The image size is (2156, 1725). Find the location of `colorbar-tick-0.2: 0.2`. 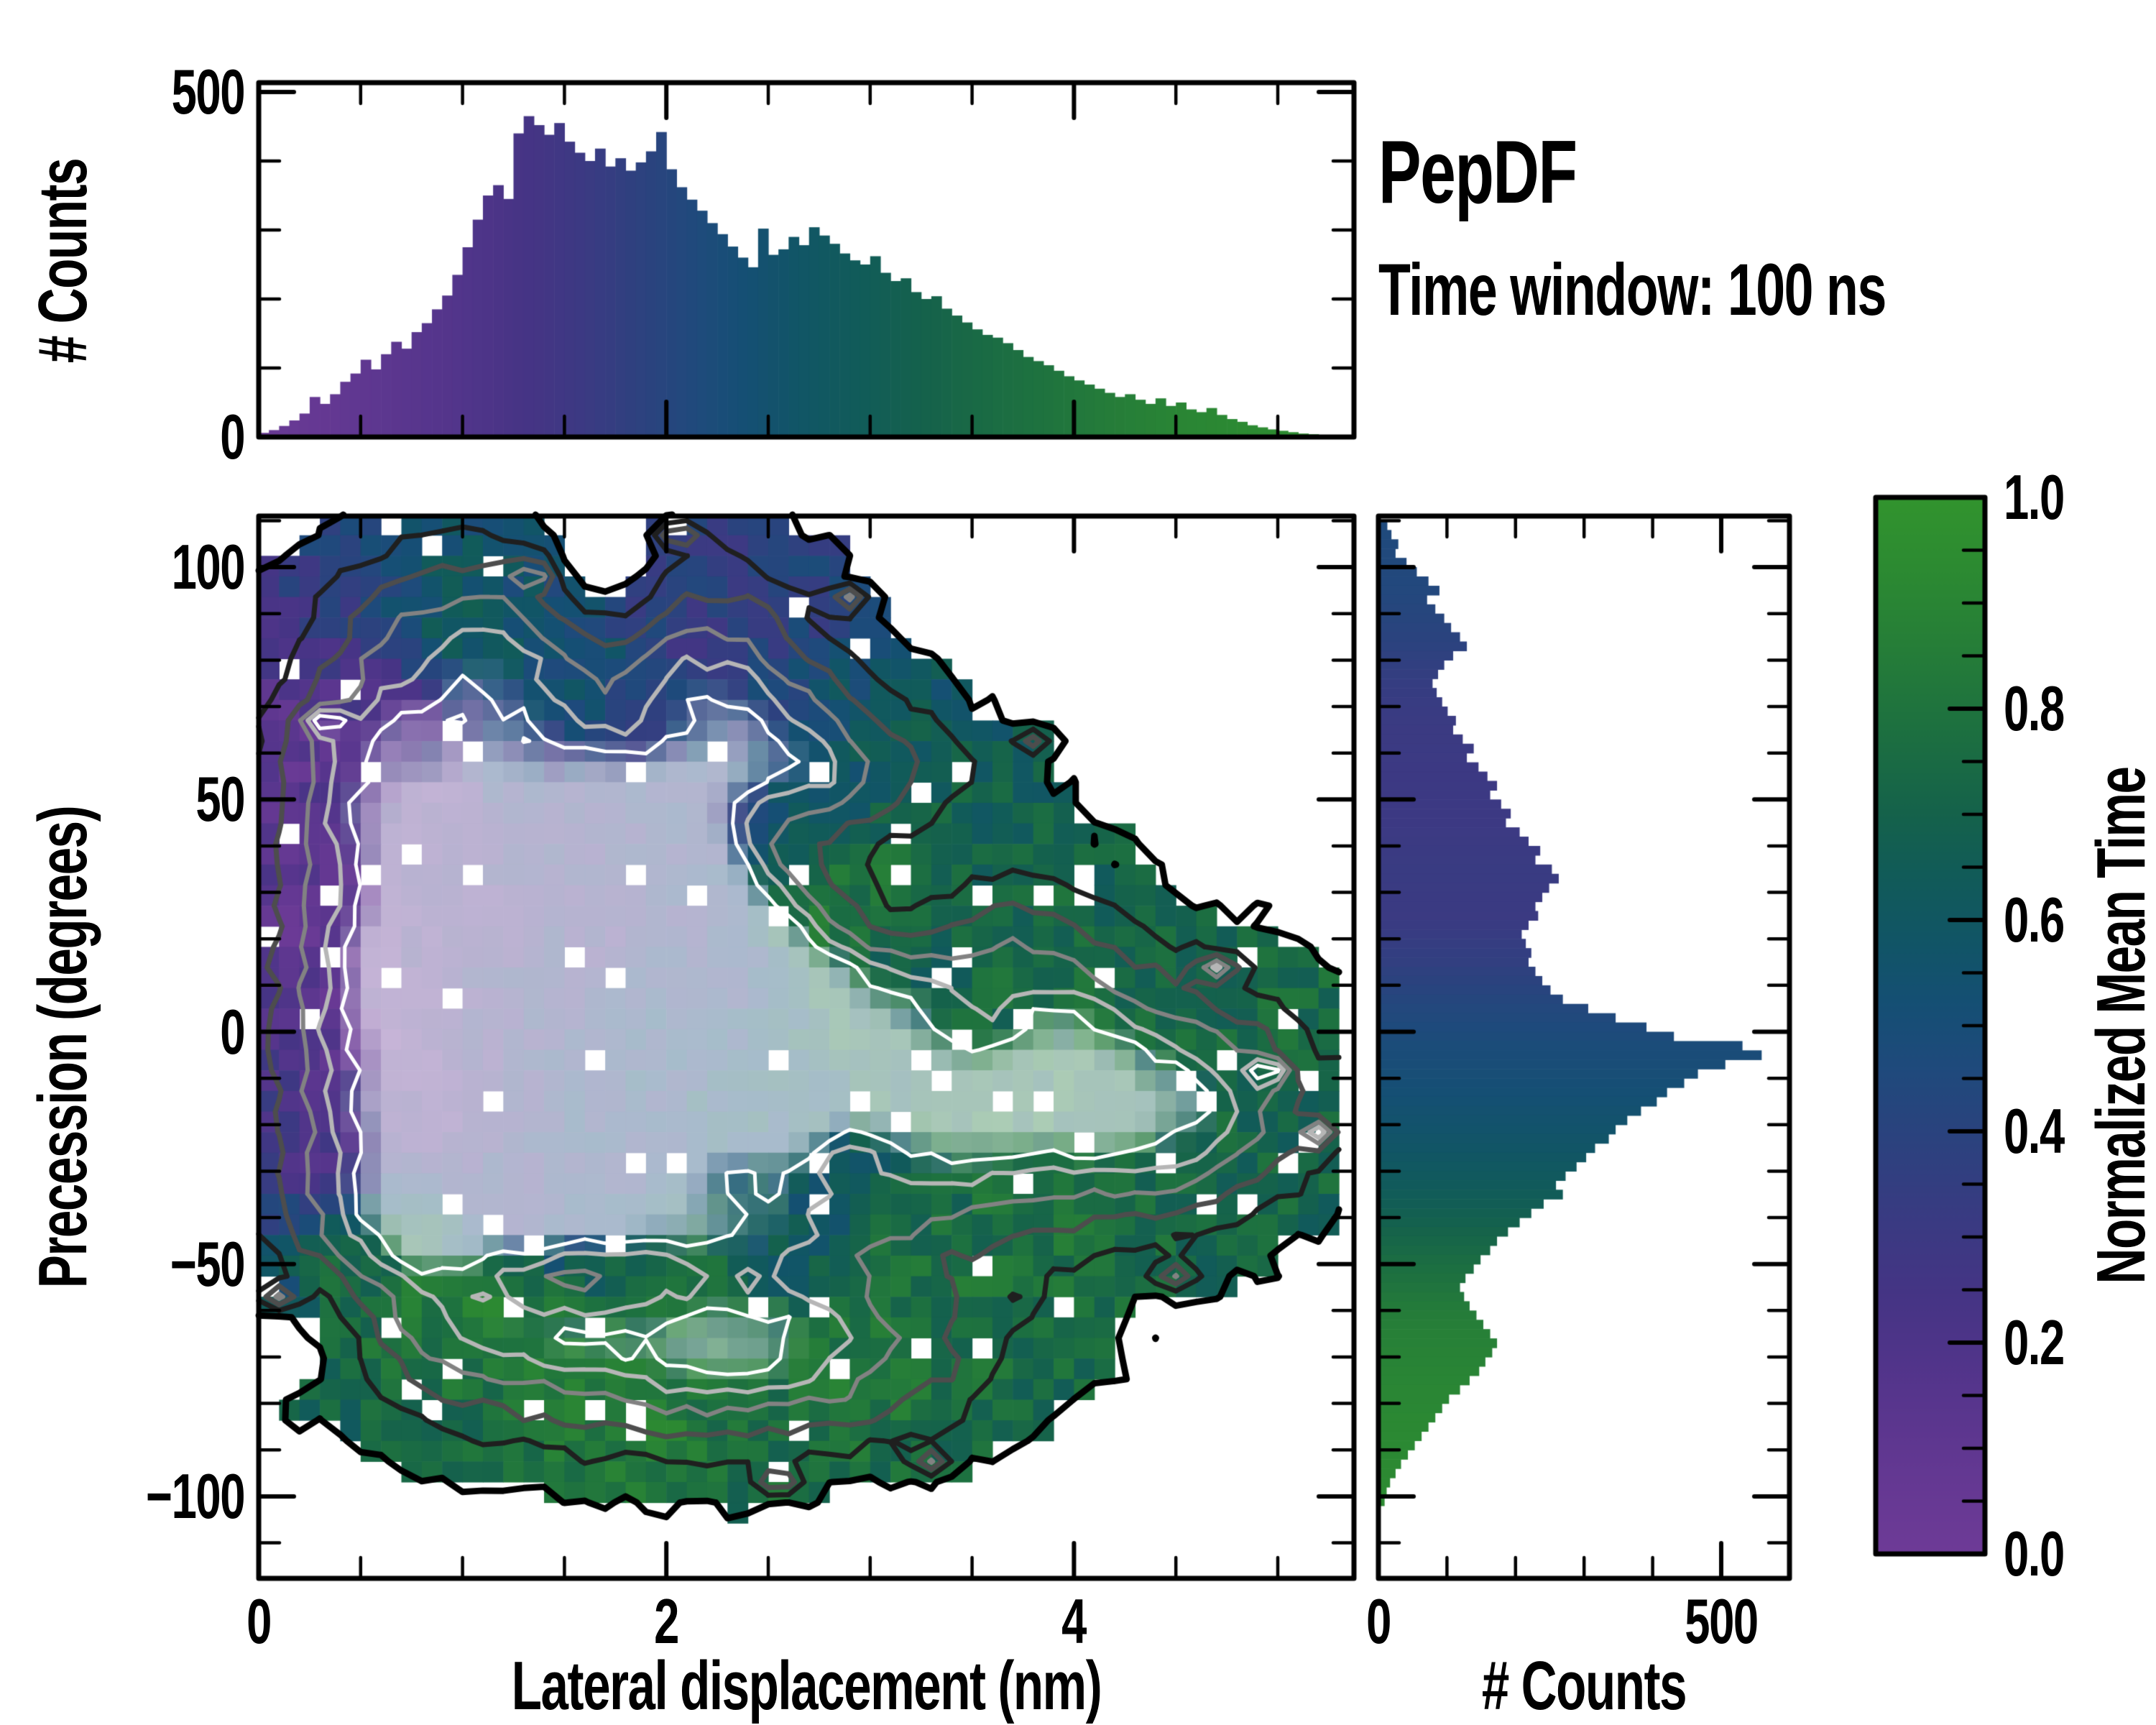

colorbar-tick-0.2: 0.2 is located at coordinates (2034, 1342).